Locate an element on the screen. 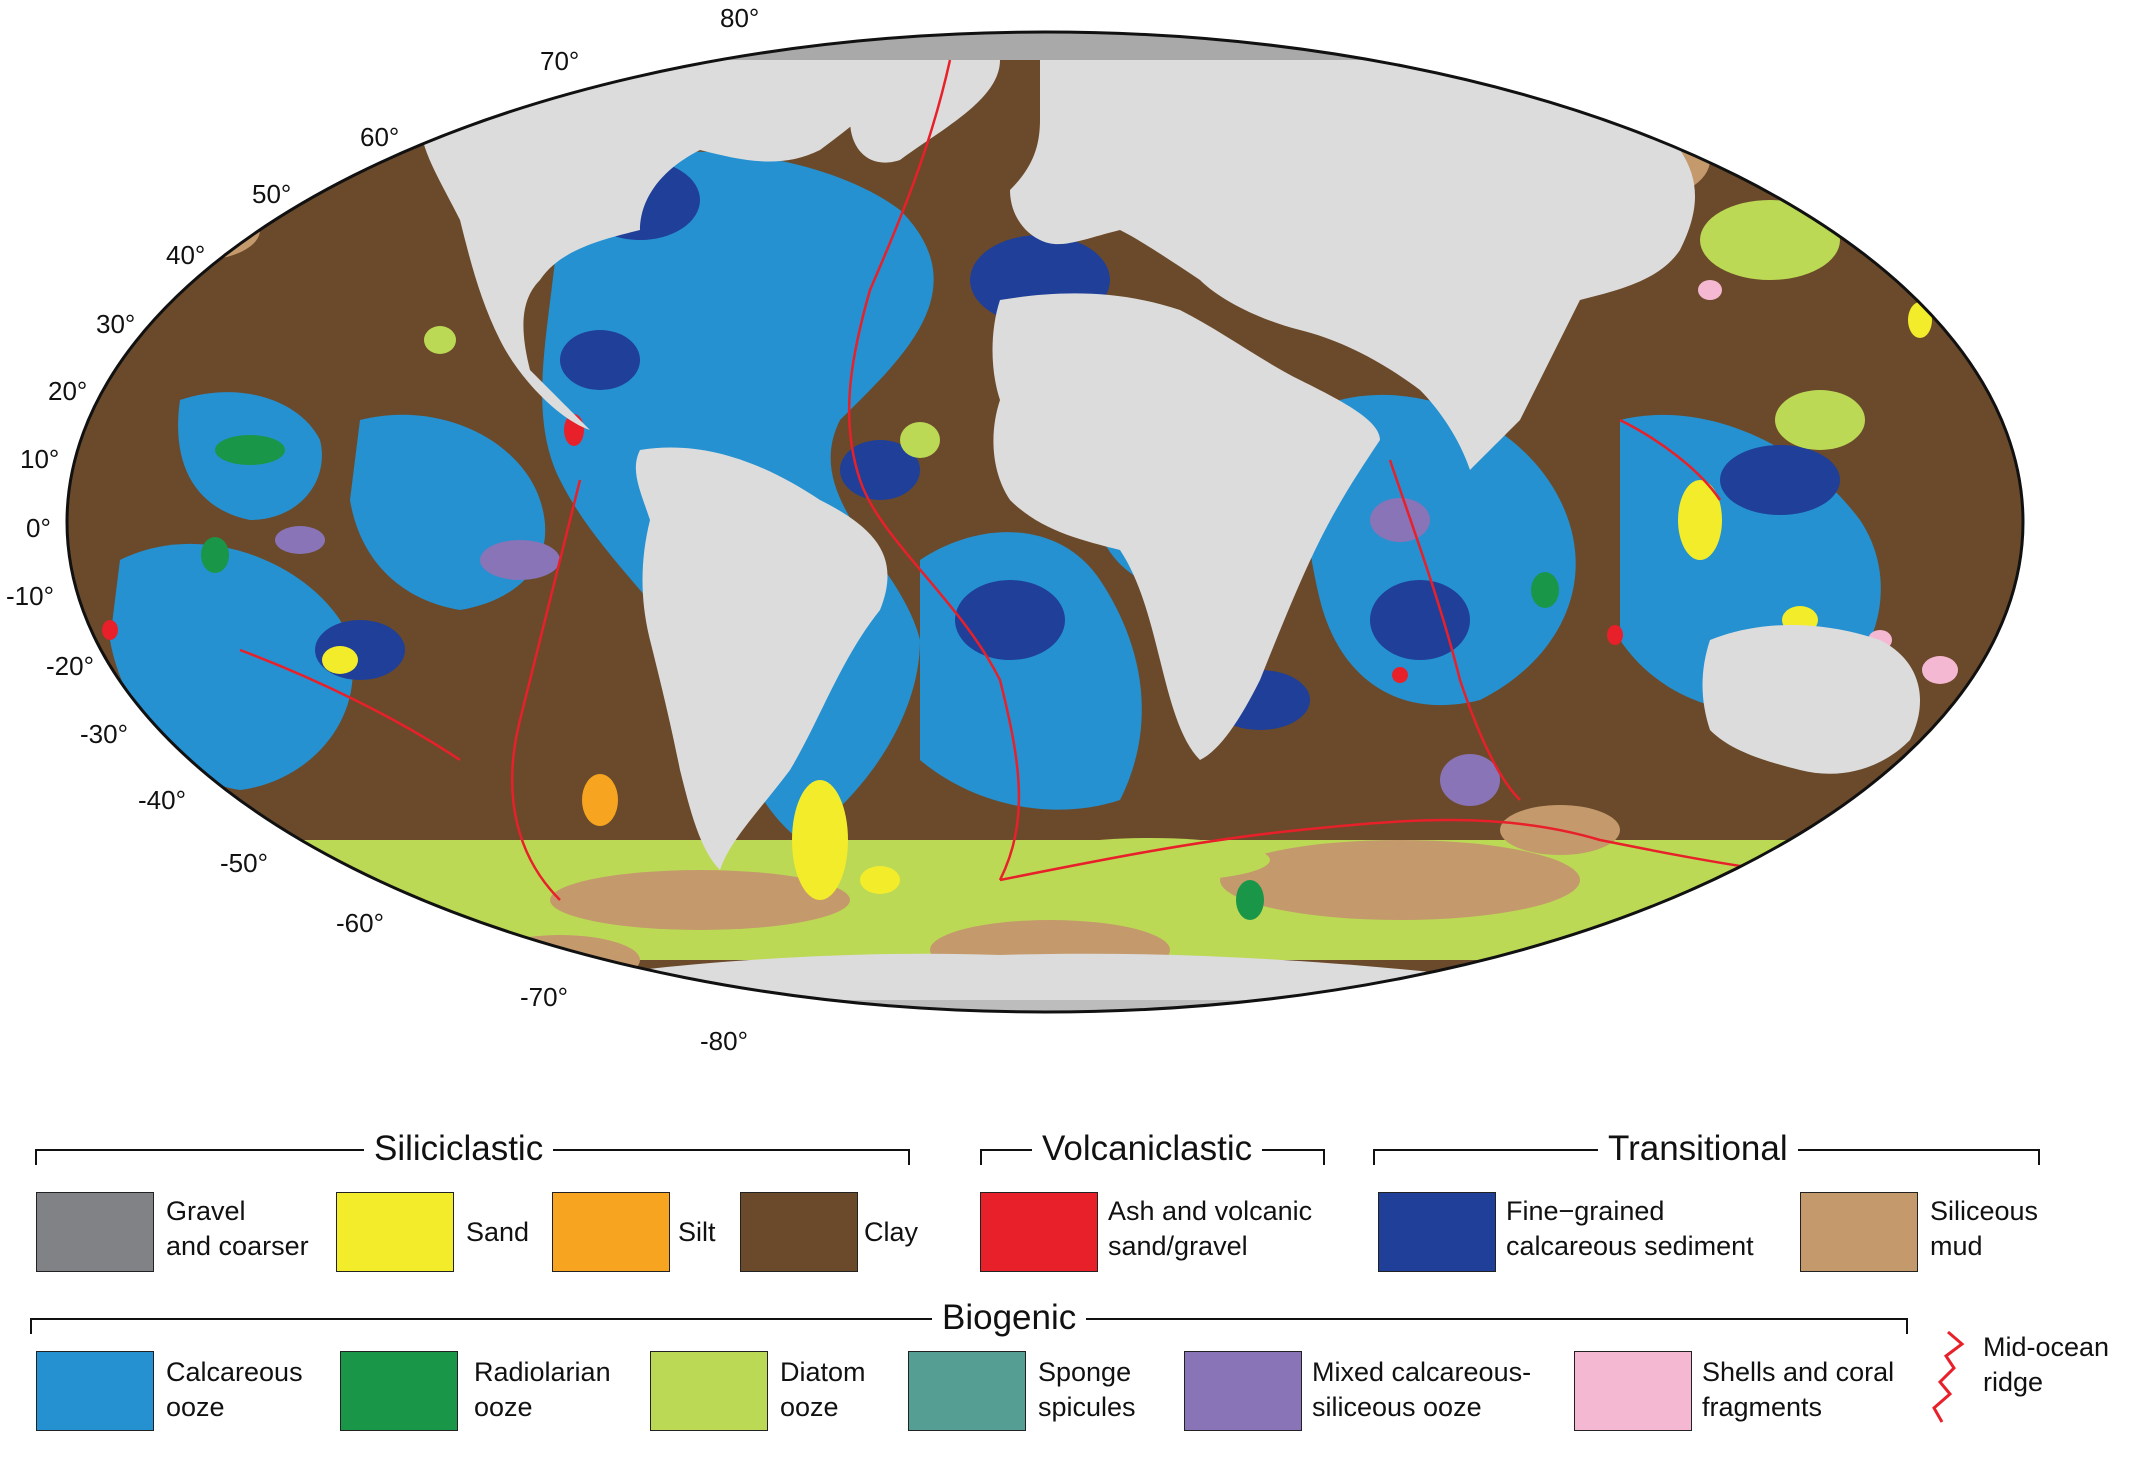  antarctic-ice-strip is located at coordinates (1045, 1006).